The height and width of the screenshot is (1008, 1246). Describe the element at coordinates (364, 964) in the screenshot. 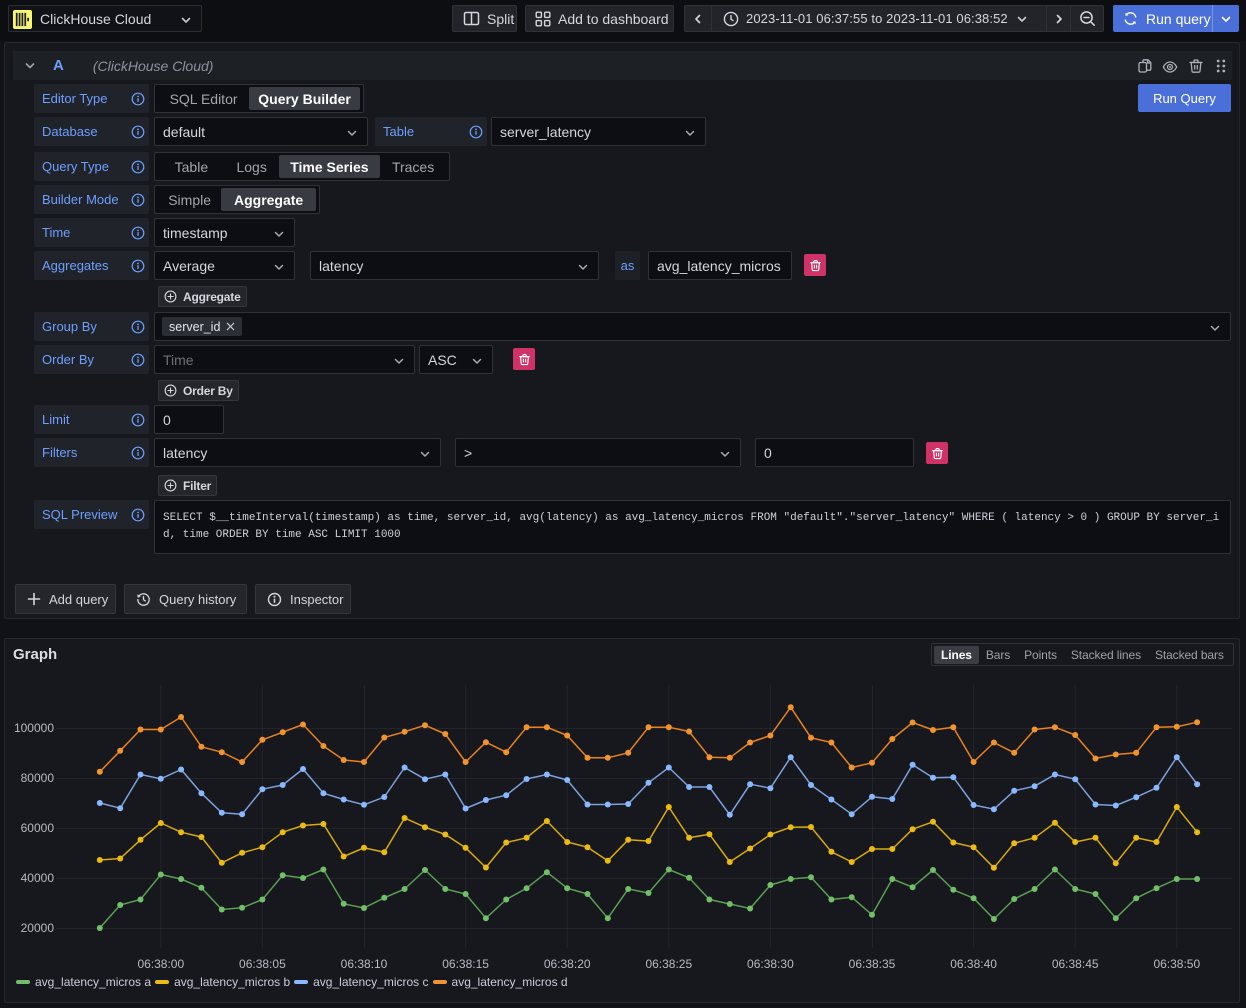

I see `svg-text: 06:38:10` at that location.